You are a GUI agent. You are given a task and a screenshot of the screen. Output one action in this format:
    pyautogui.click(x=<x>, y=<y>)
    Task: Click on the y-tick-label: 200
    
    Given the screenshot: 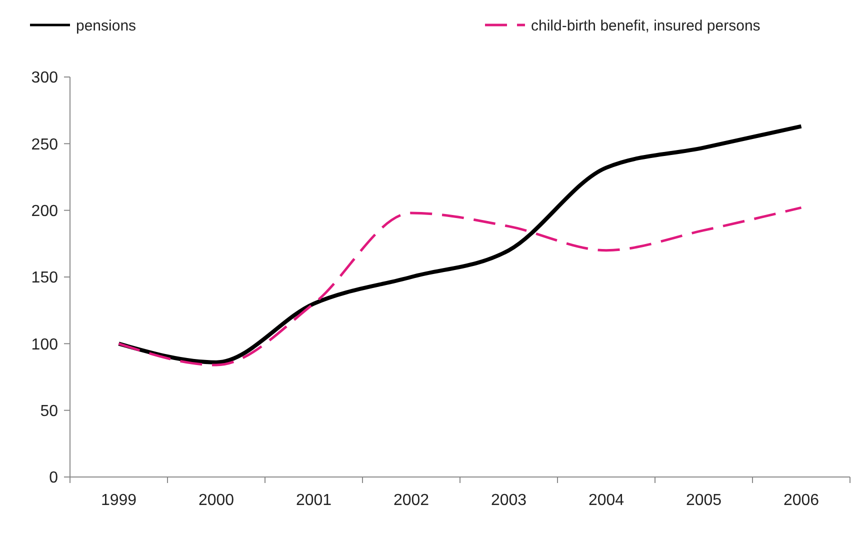 What is the action you would take?
    pyautogui.click(x=44, y=211)
    